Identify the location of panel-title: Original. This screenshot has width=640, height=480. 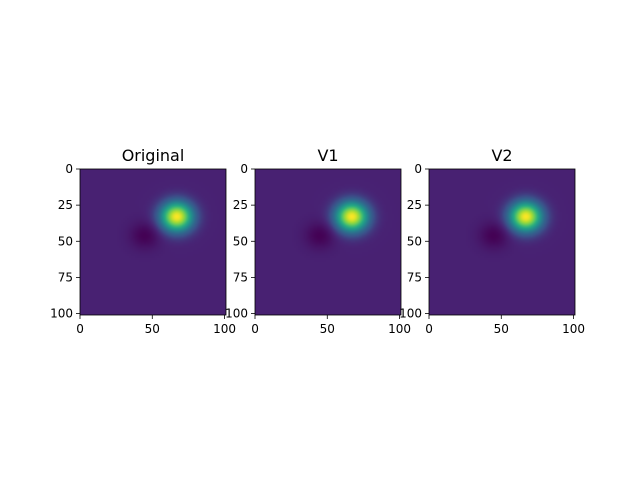
(153, 155).